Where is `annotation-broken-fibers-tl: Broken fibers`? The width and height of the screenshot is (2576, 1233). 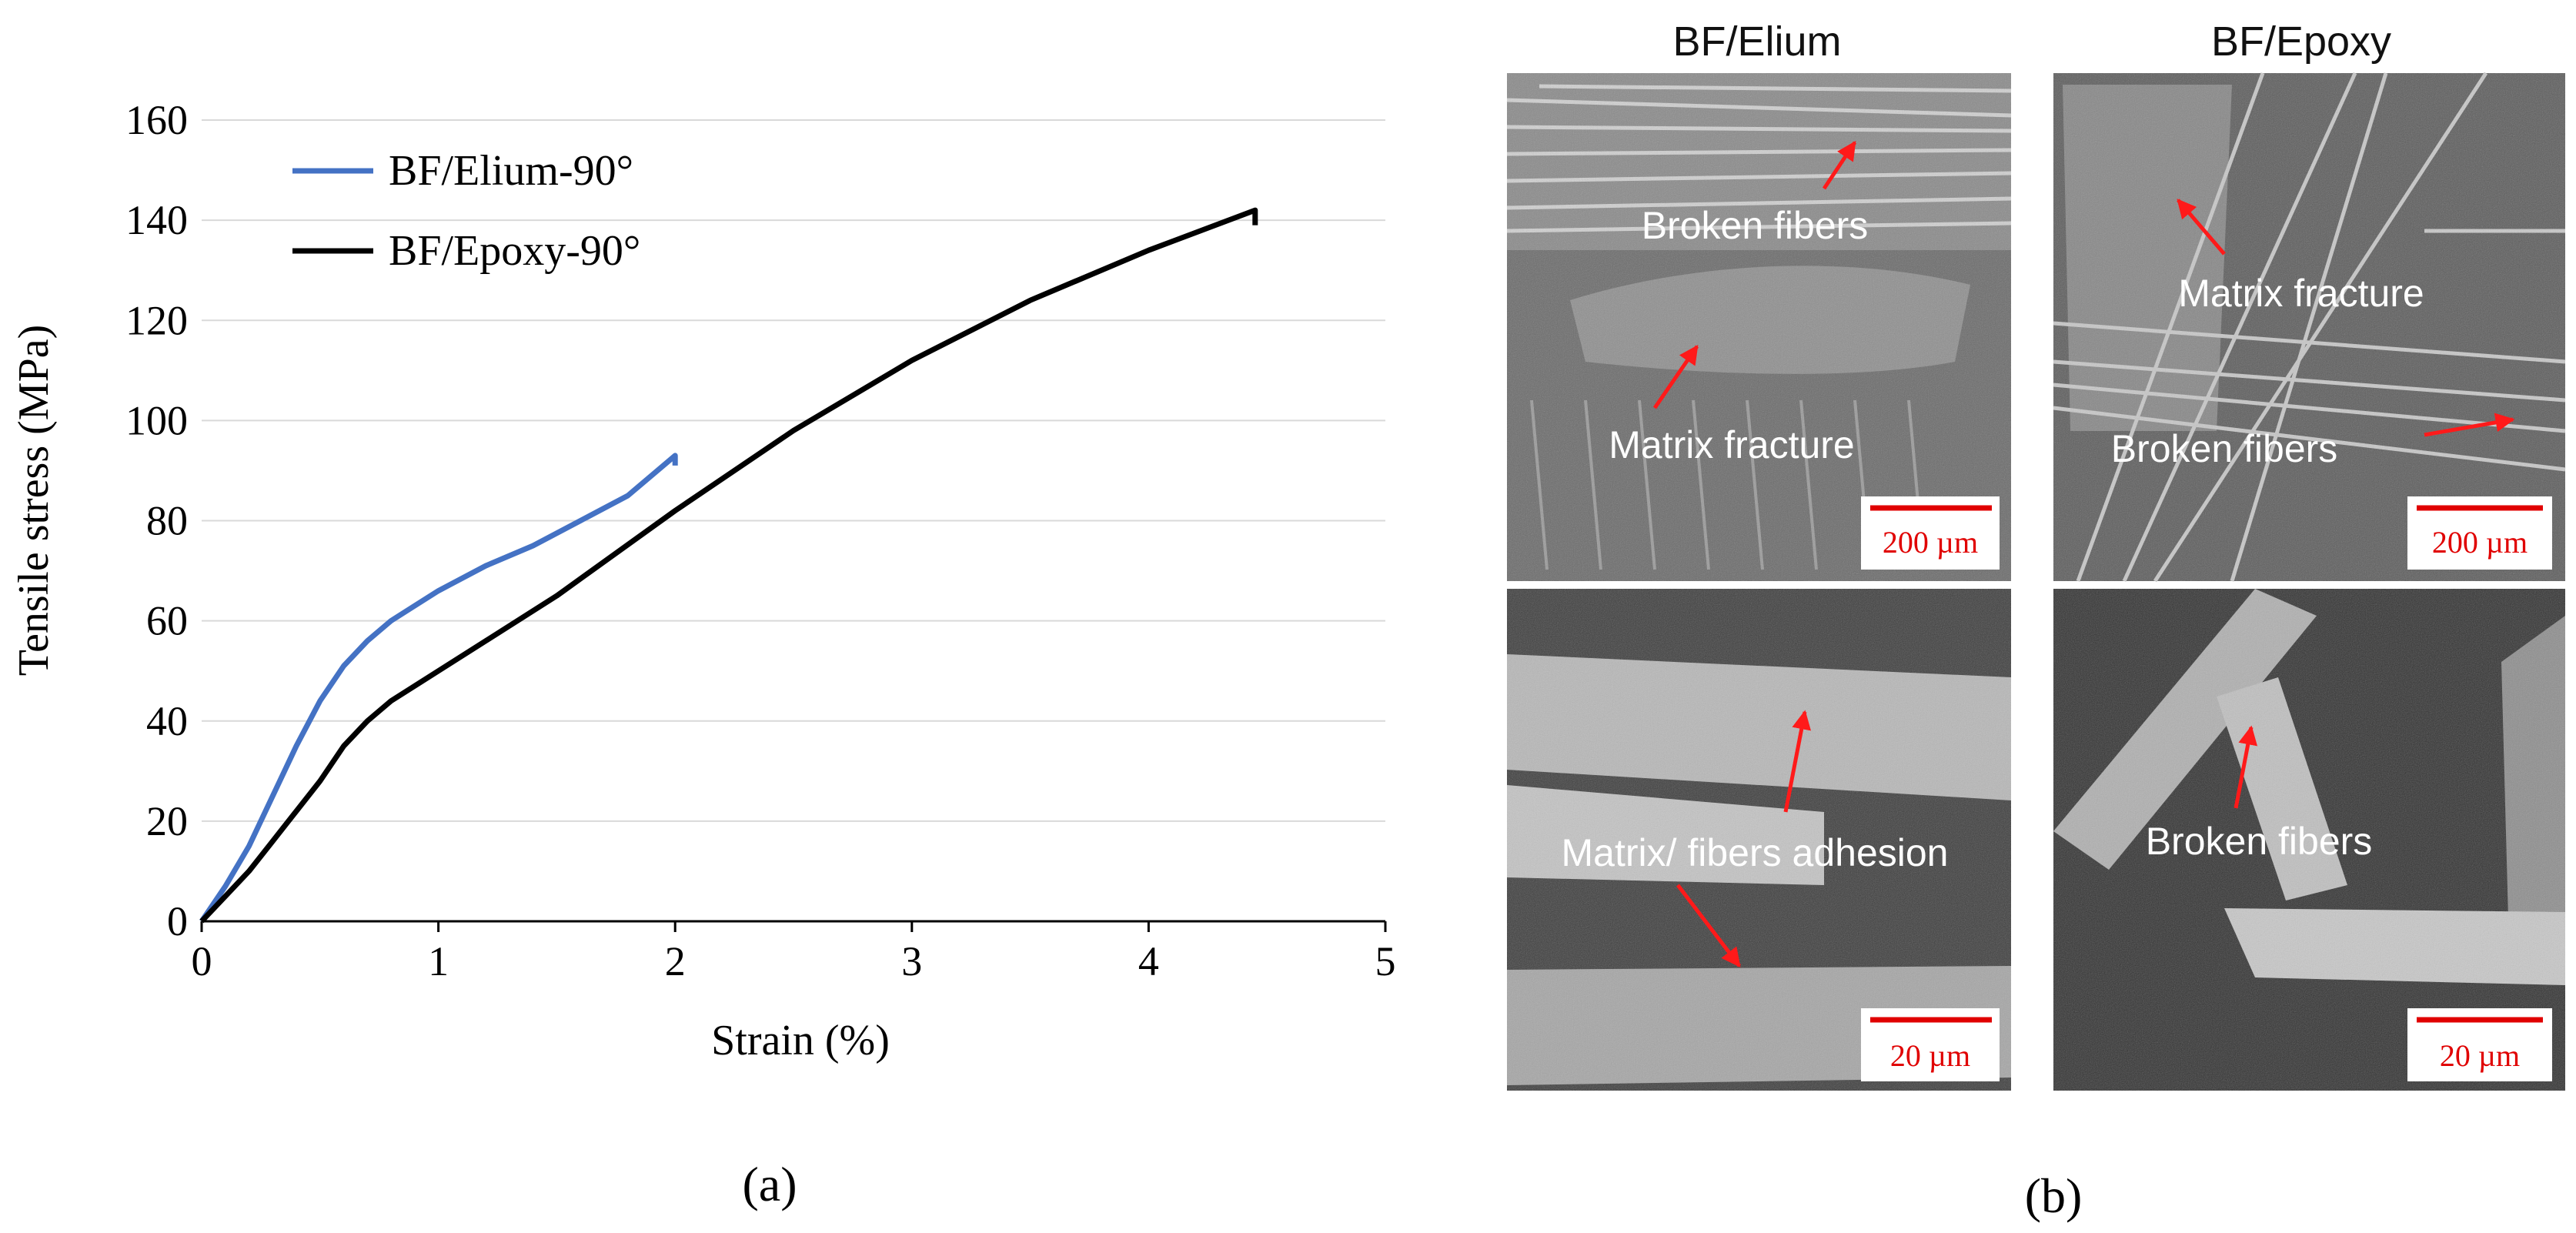
annotation-broken-fibers-tl: Broken fibers is located at coordinates (1755, 225).